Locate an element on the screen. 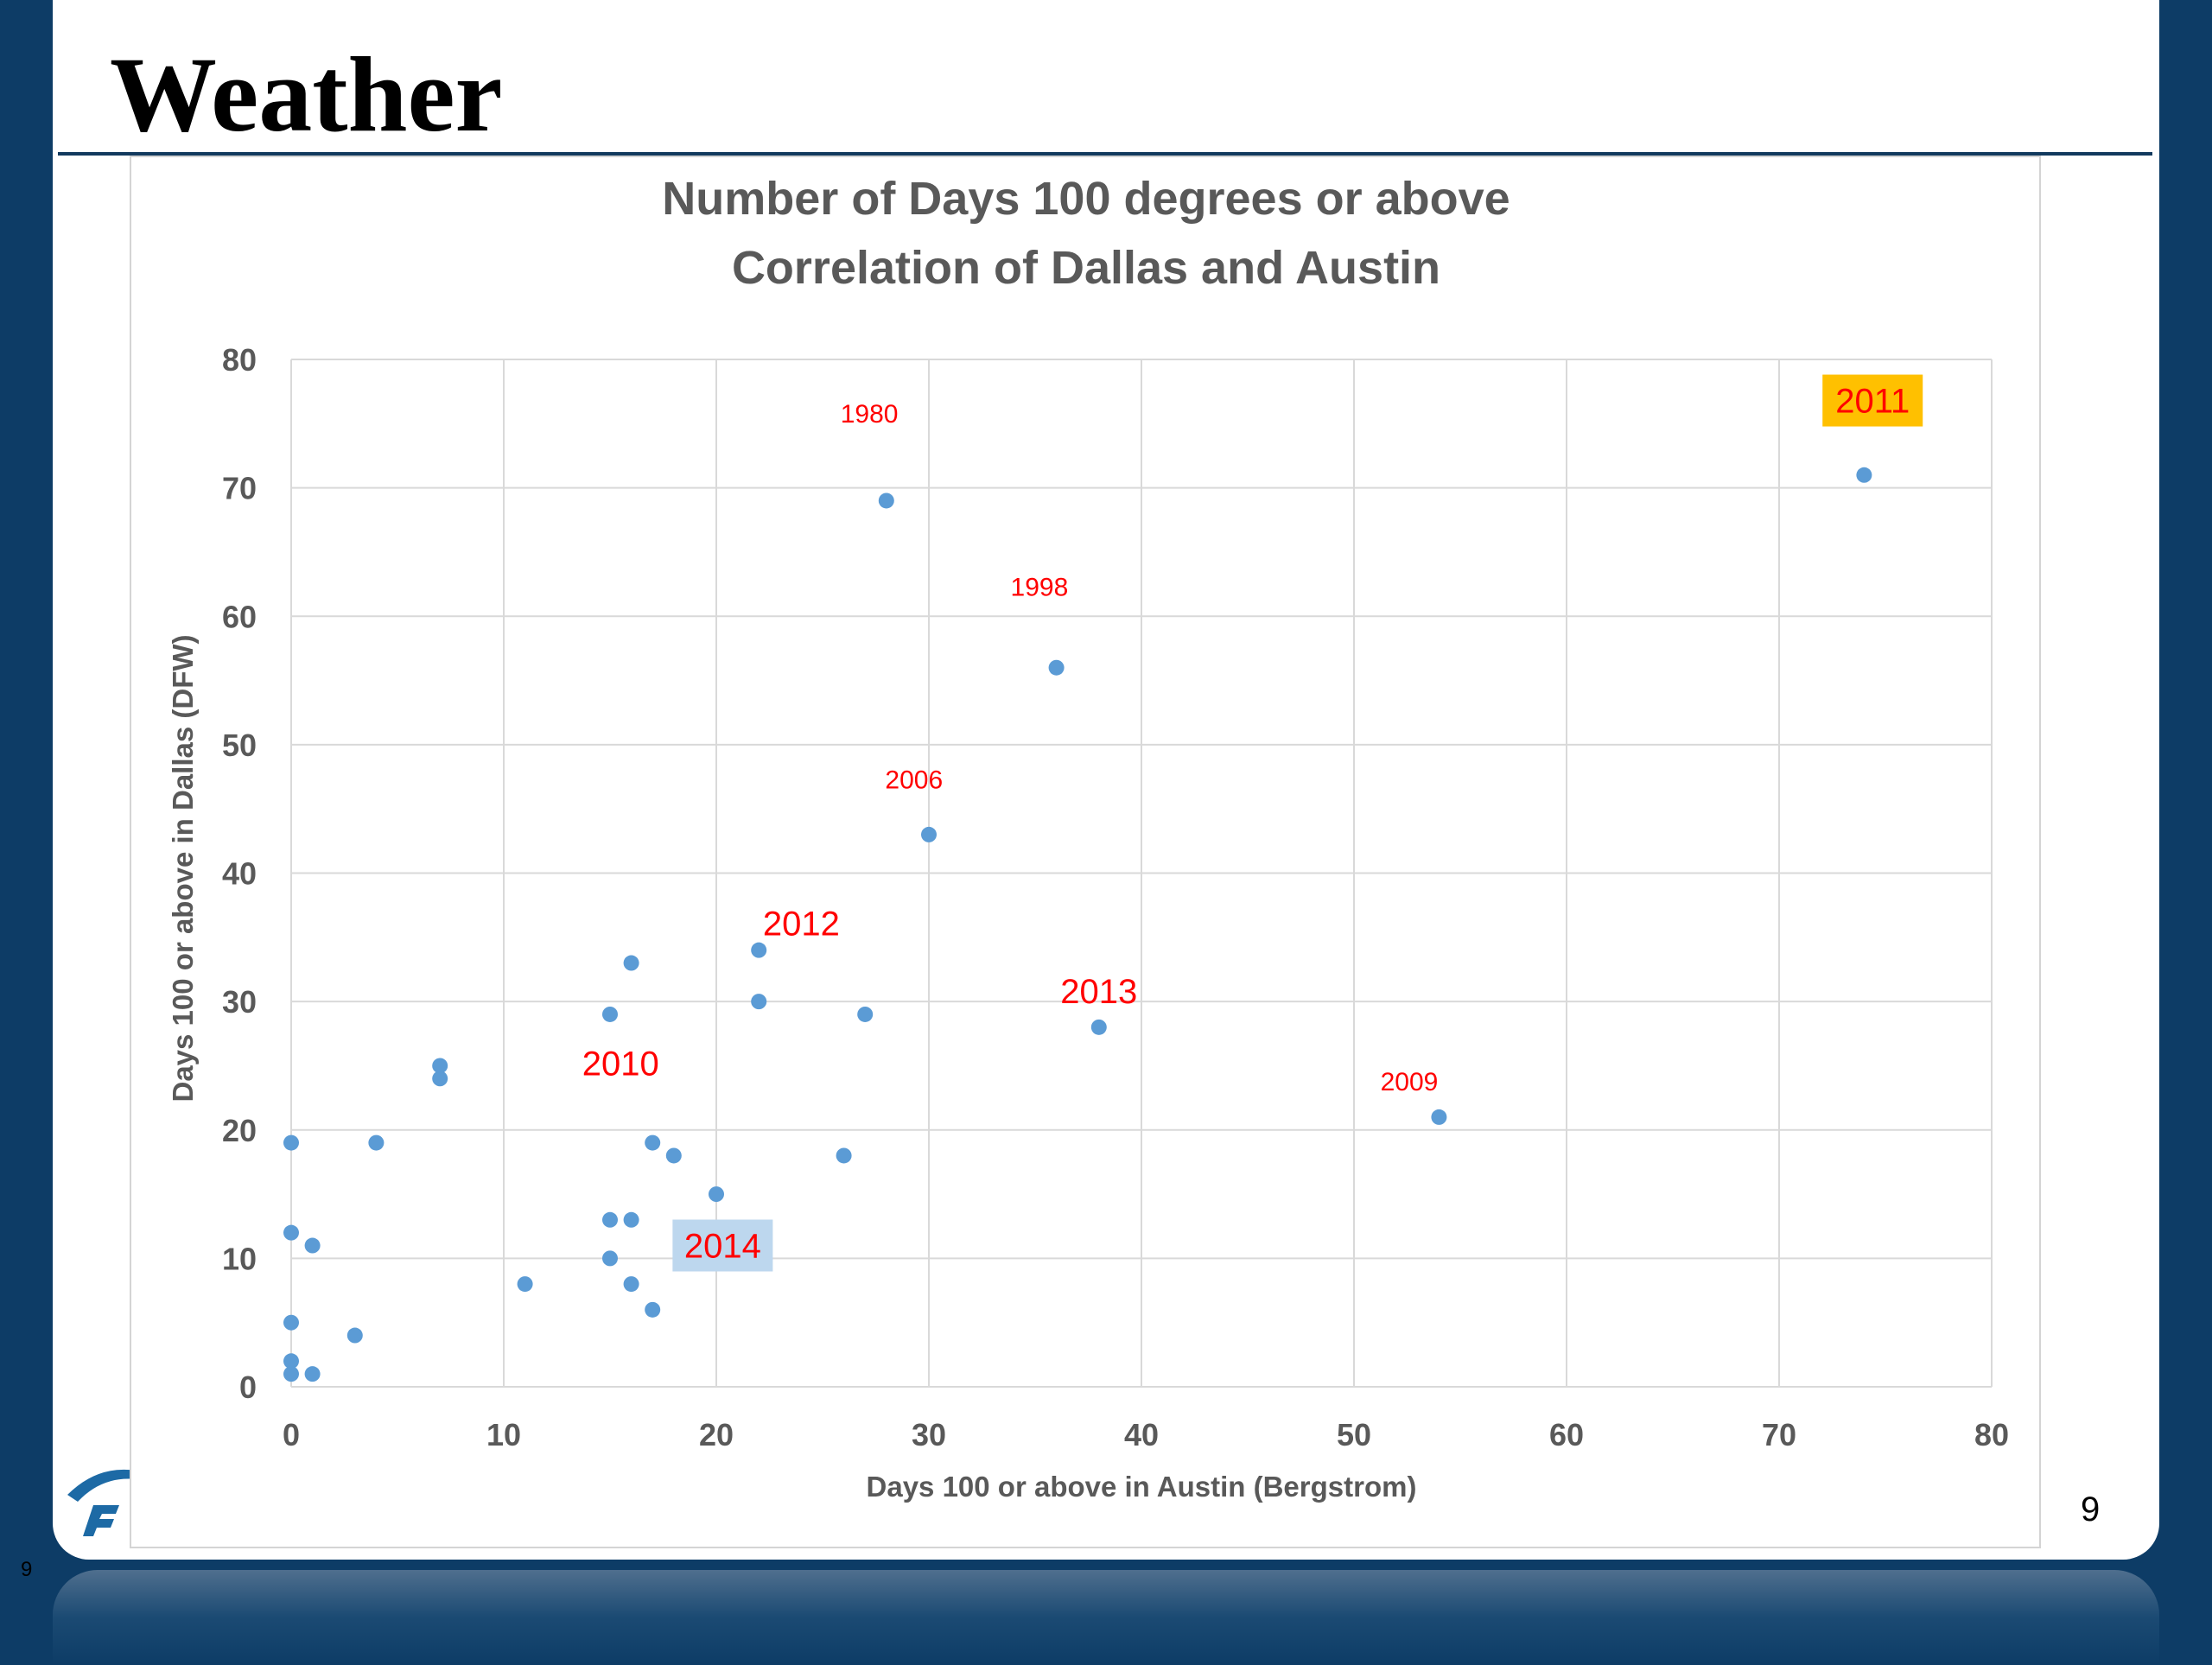  year-annotation: 2011 is located at coordinates (1873, 402).